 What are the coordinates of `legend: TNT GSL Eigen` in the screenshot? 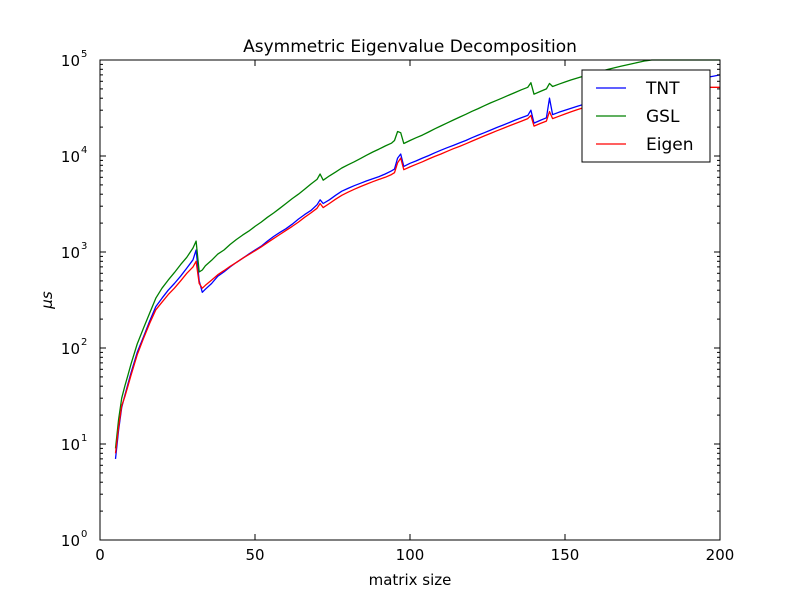 It's located at (646, 116).